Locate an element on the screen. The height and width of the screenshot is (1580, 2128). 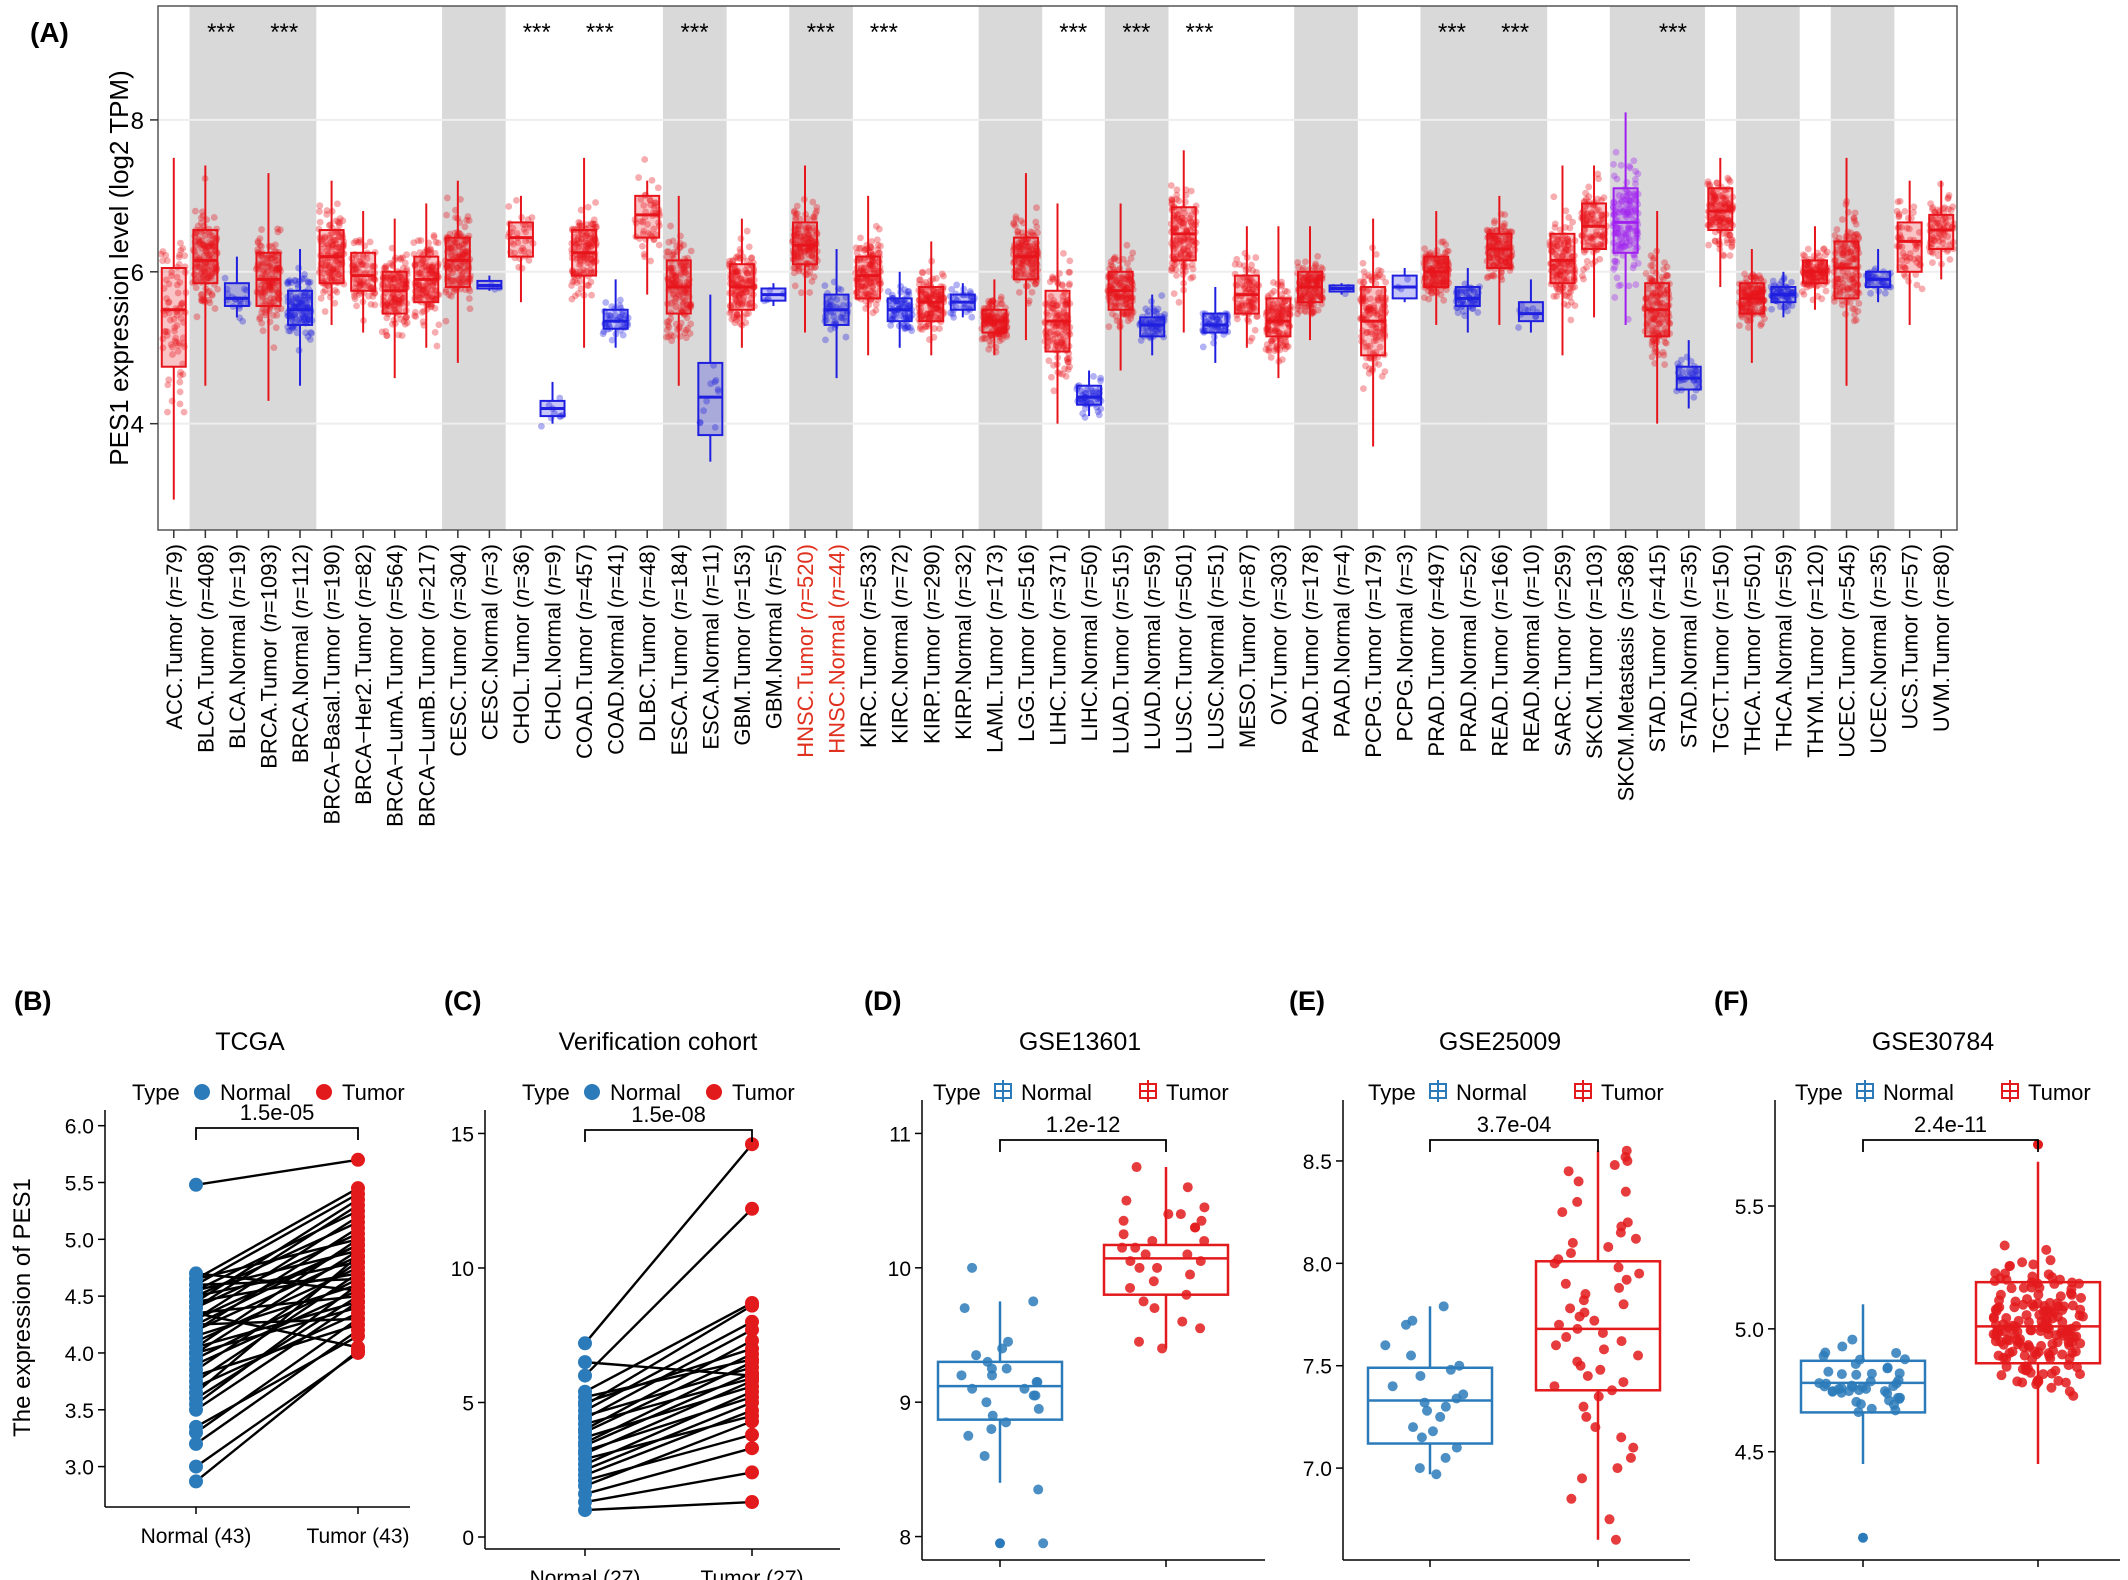
significance-stars: *** is located at coordinates (1136, 32).